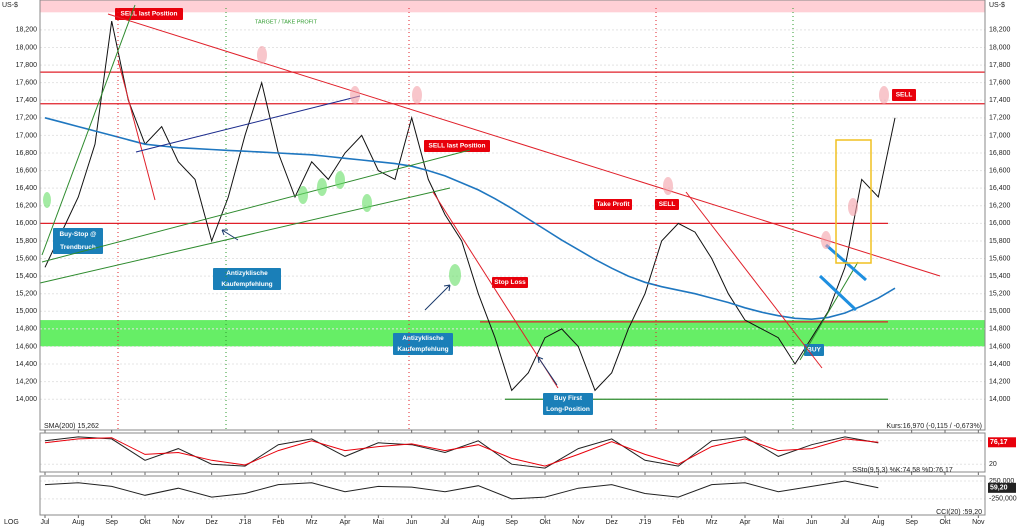  Describe the element at coordinates (568, 398) in the screenshot. I see `annotation-text: Buy First` at that location.